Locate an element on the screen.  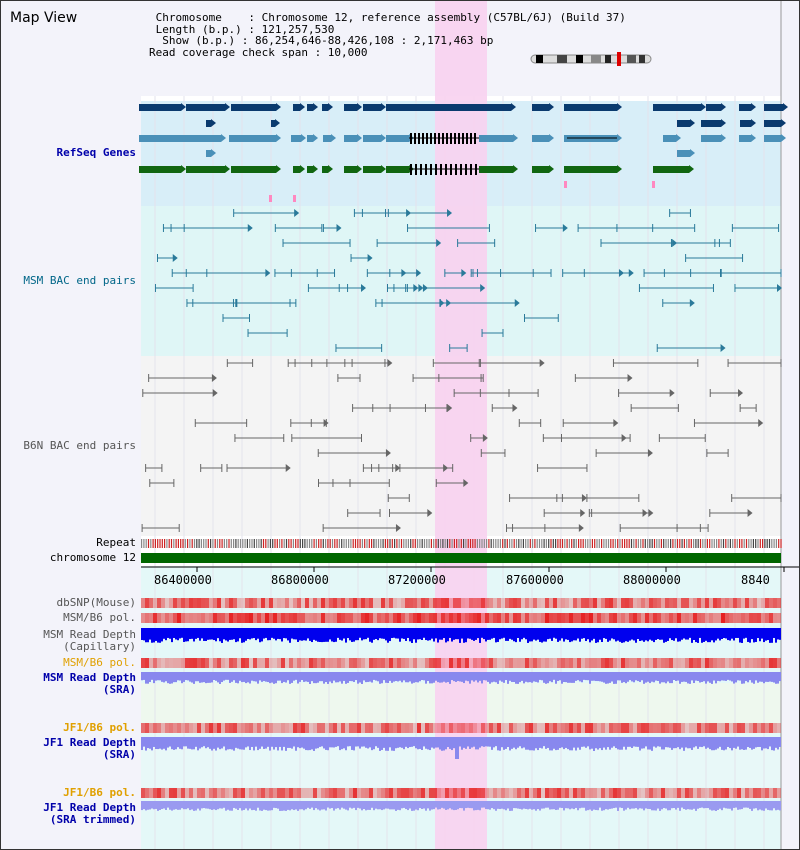
track-label-jf1-b6-pol: JF1/B6 pol. is located at coordinates (99, 727).